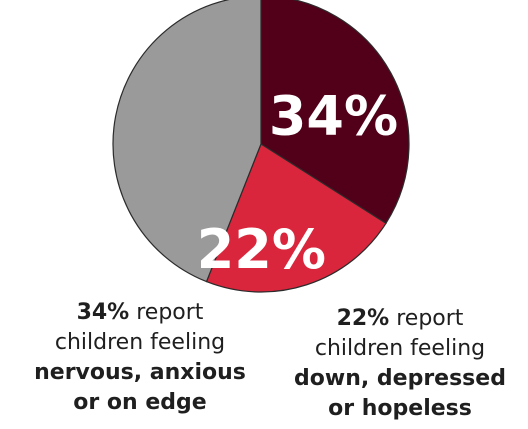 The image size is (528, 429). I want to click on caption-right-report: report, so click(426, 318).